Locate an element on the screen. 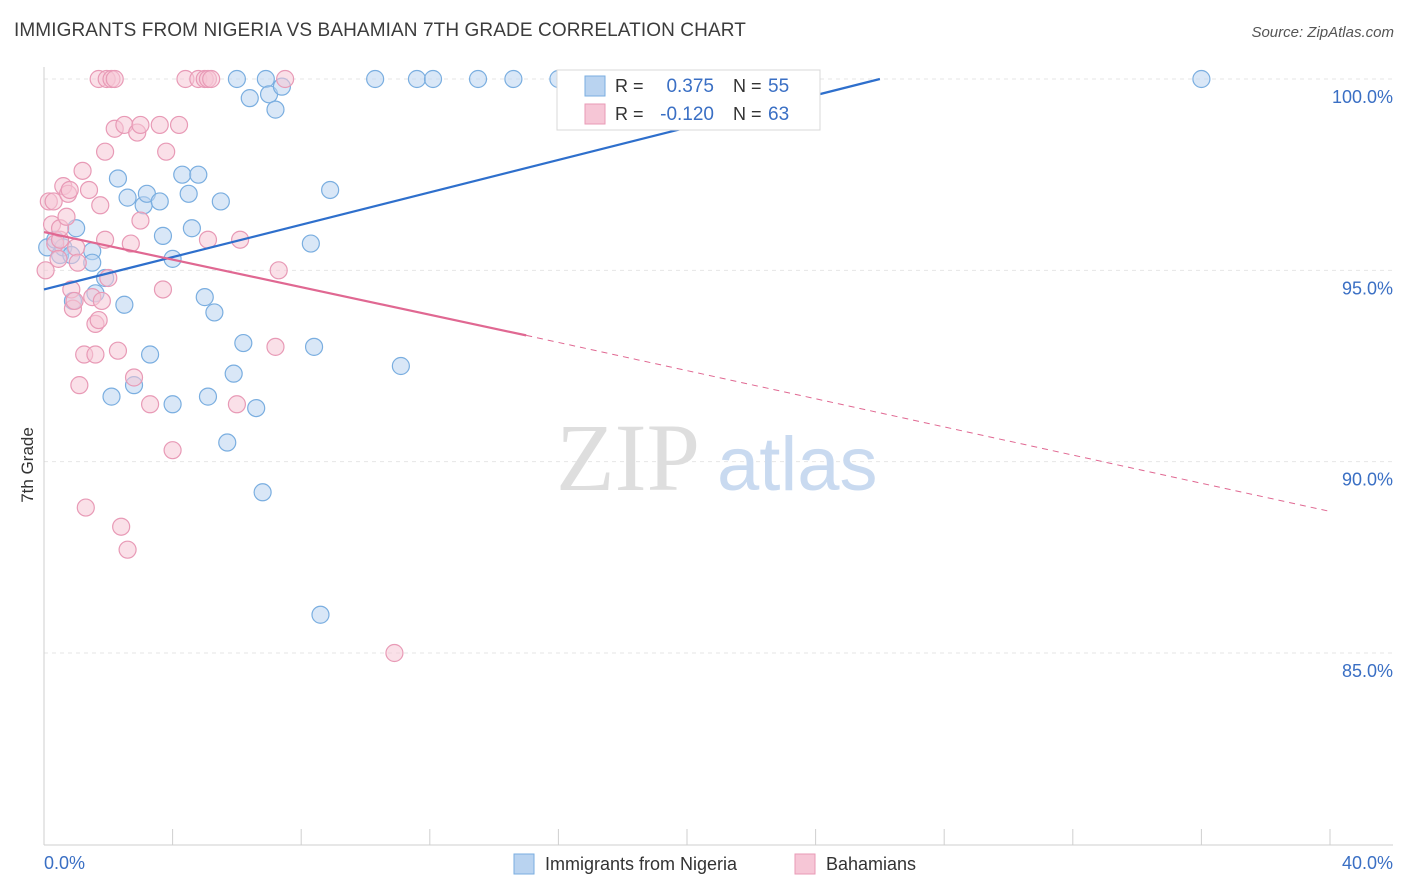 The image size is (1406, 892). legend-swatch-bahamians is located at coordinates (805, 864).